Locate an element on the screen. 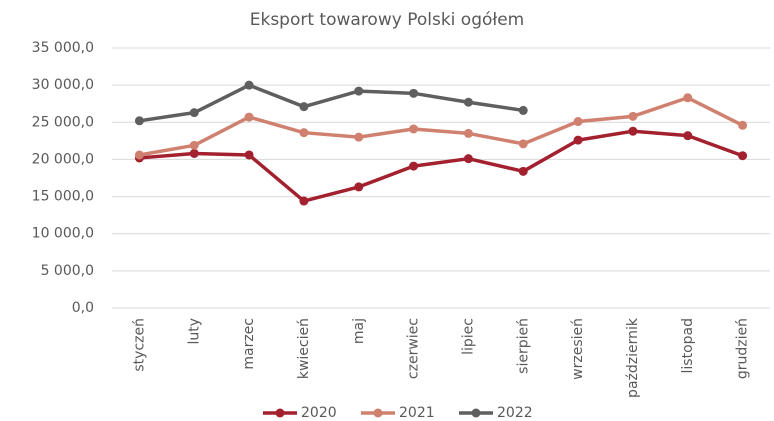 The image size is (774, 421). x-tick-label: październik is located at coordinates (633, 357).